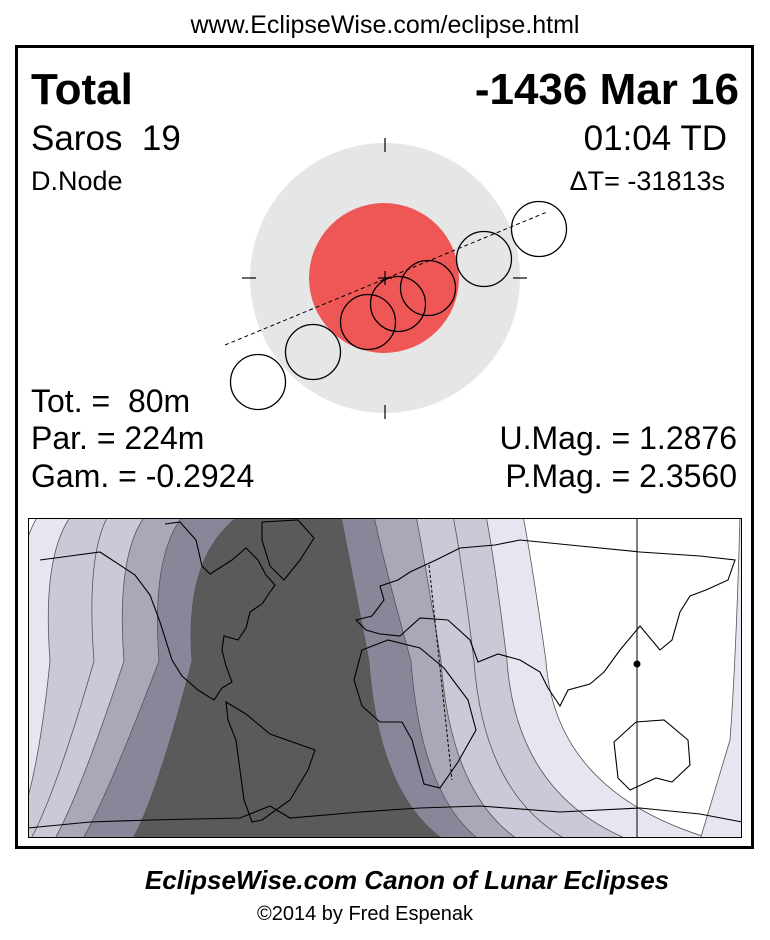 The image size is (770, 940). What do you see at coordinates (157, 611) in the screenshot?
I see `north-america-outline` at bounding box center [157, 611].